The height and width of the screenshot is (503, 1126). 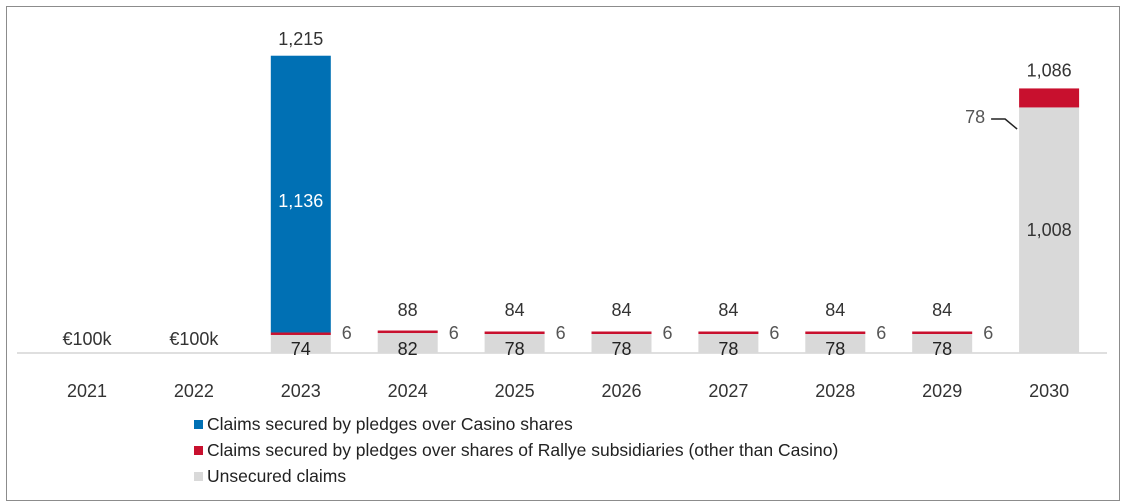 What do you see at coordinates (87, 391) in the screenshot?
I see `x-tick-label-2021: 2021` at bounding box center [87, 391].